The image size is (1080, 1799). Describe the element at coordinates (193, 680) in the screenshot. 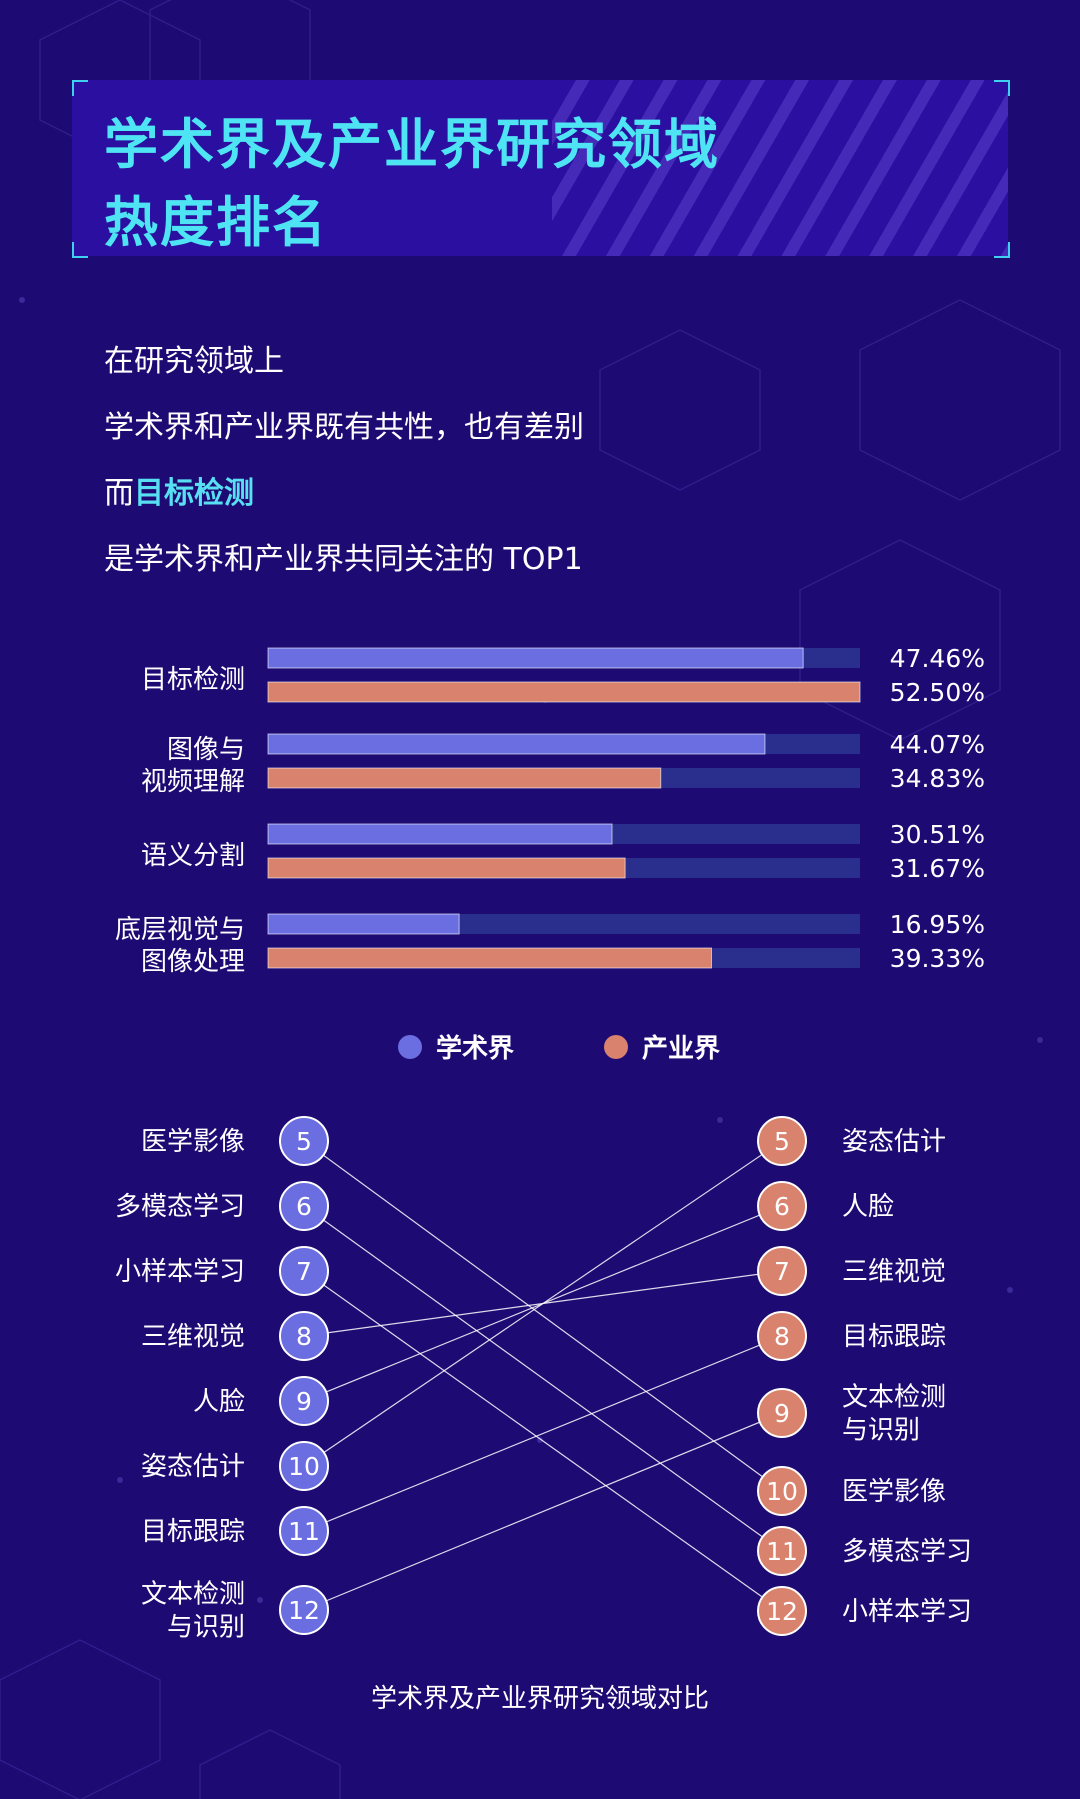

I see `category-label: 目标检测` at that location.